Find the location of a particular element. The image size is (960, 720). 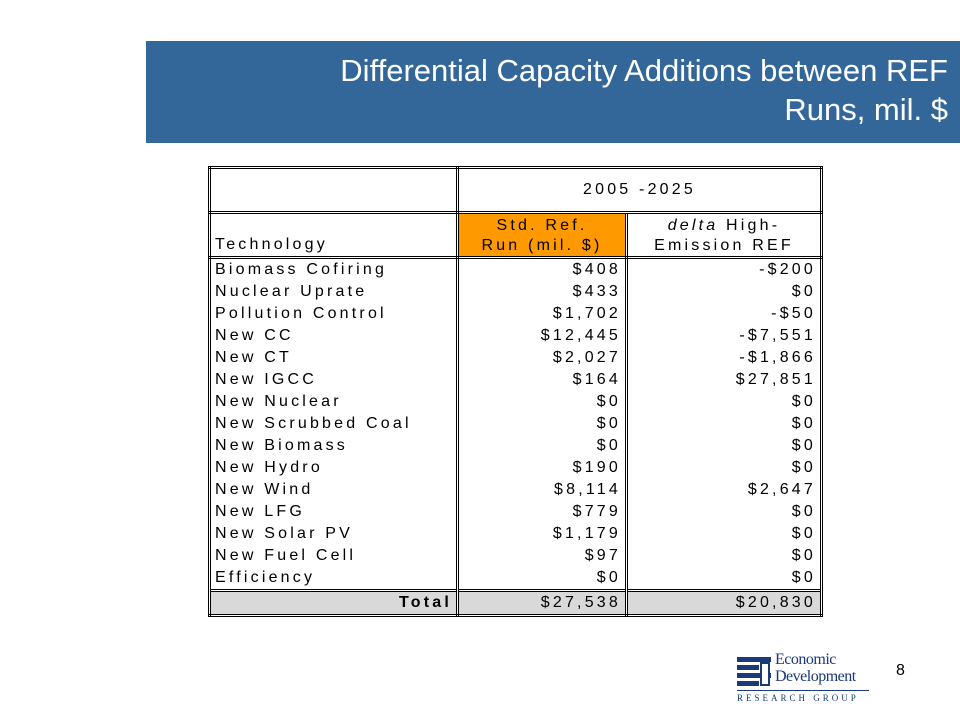

table-row: New Nuclear $0 $0 is located at coordinates (515, 402).